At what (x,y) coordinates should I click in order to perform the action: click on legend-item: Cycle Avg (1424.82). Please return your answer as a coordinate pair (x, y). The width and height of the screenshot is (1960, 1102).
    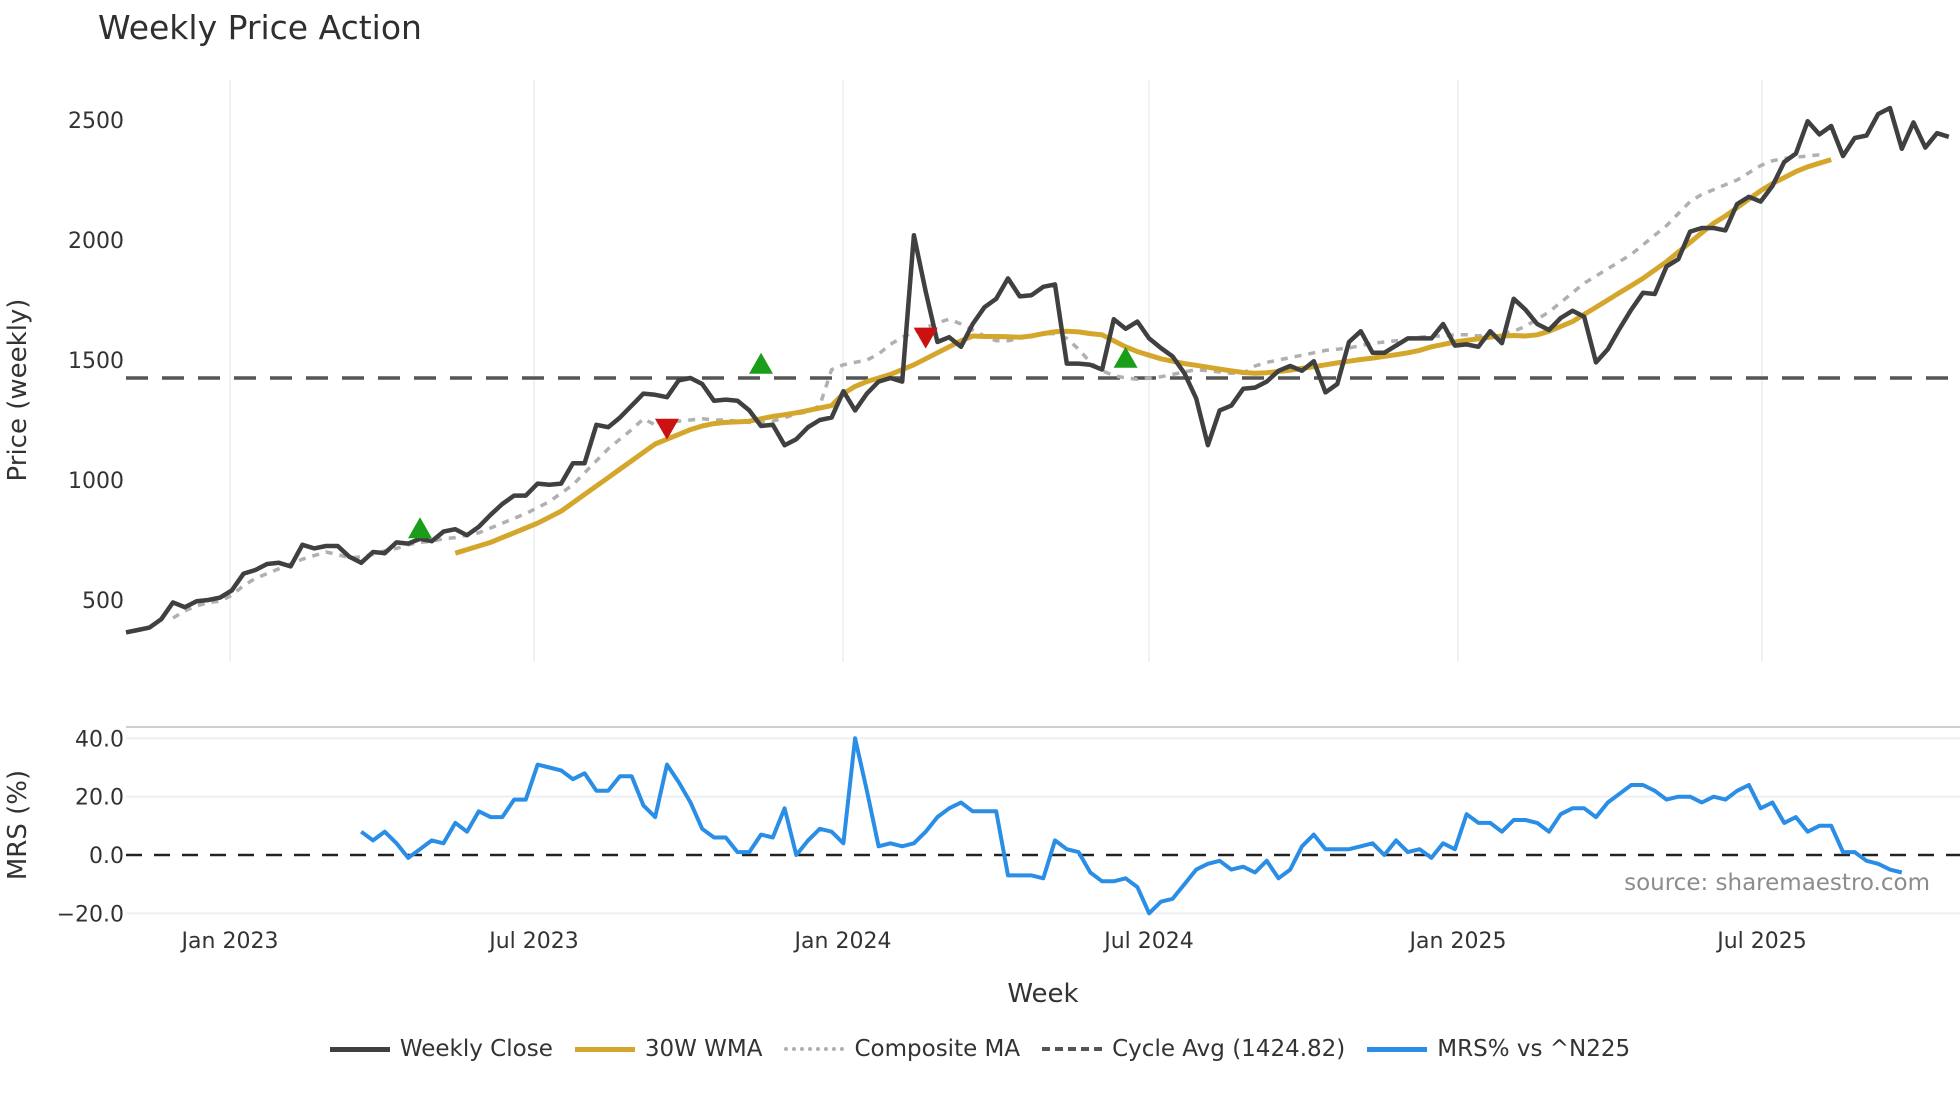
    Looking at the image, I should click on (1193, 1049).